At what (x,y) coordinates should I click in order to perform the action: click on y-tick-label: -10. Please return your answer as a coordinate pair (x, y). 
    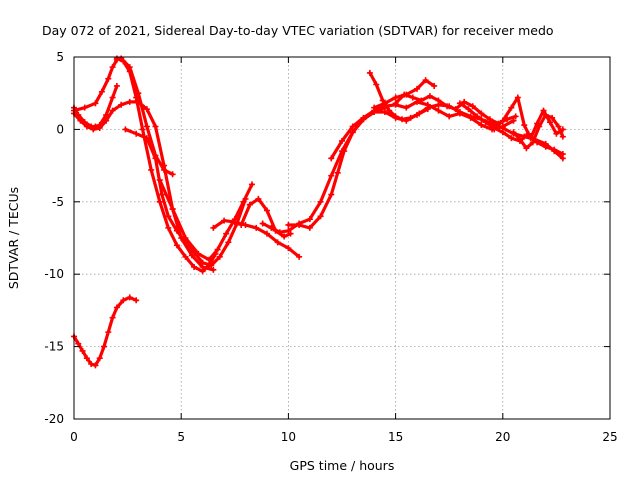
    Looking at the image, I should click on (54, 274).